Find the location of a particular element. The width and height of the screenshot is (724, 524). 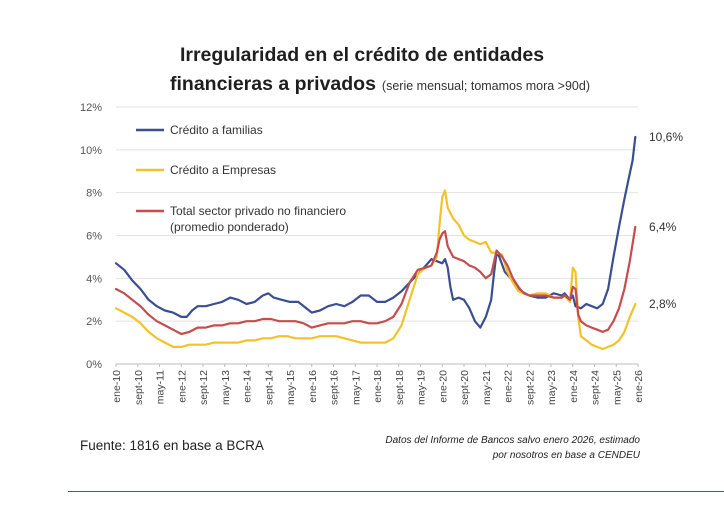

chart-title-line1: Irregularidad en el crédito de entidades is located at coordinates (362, 55).